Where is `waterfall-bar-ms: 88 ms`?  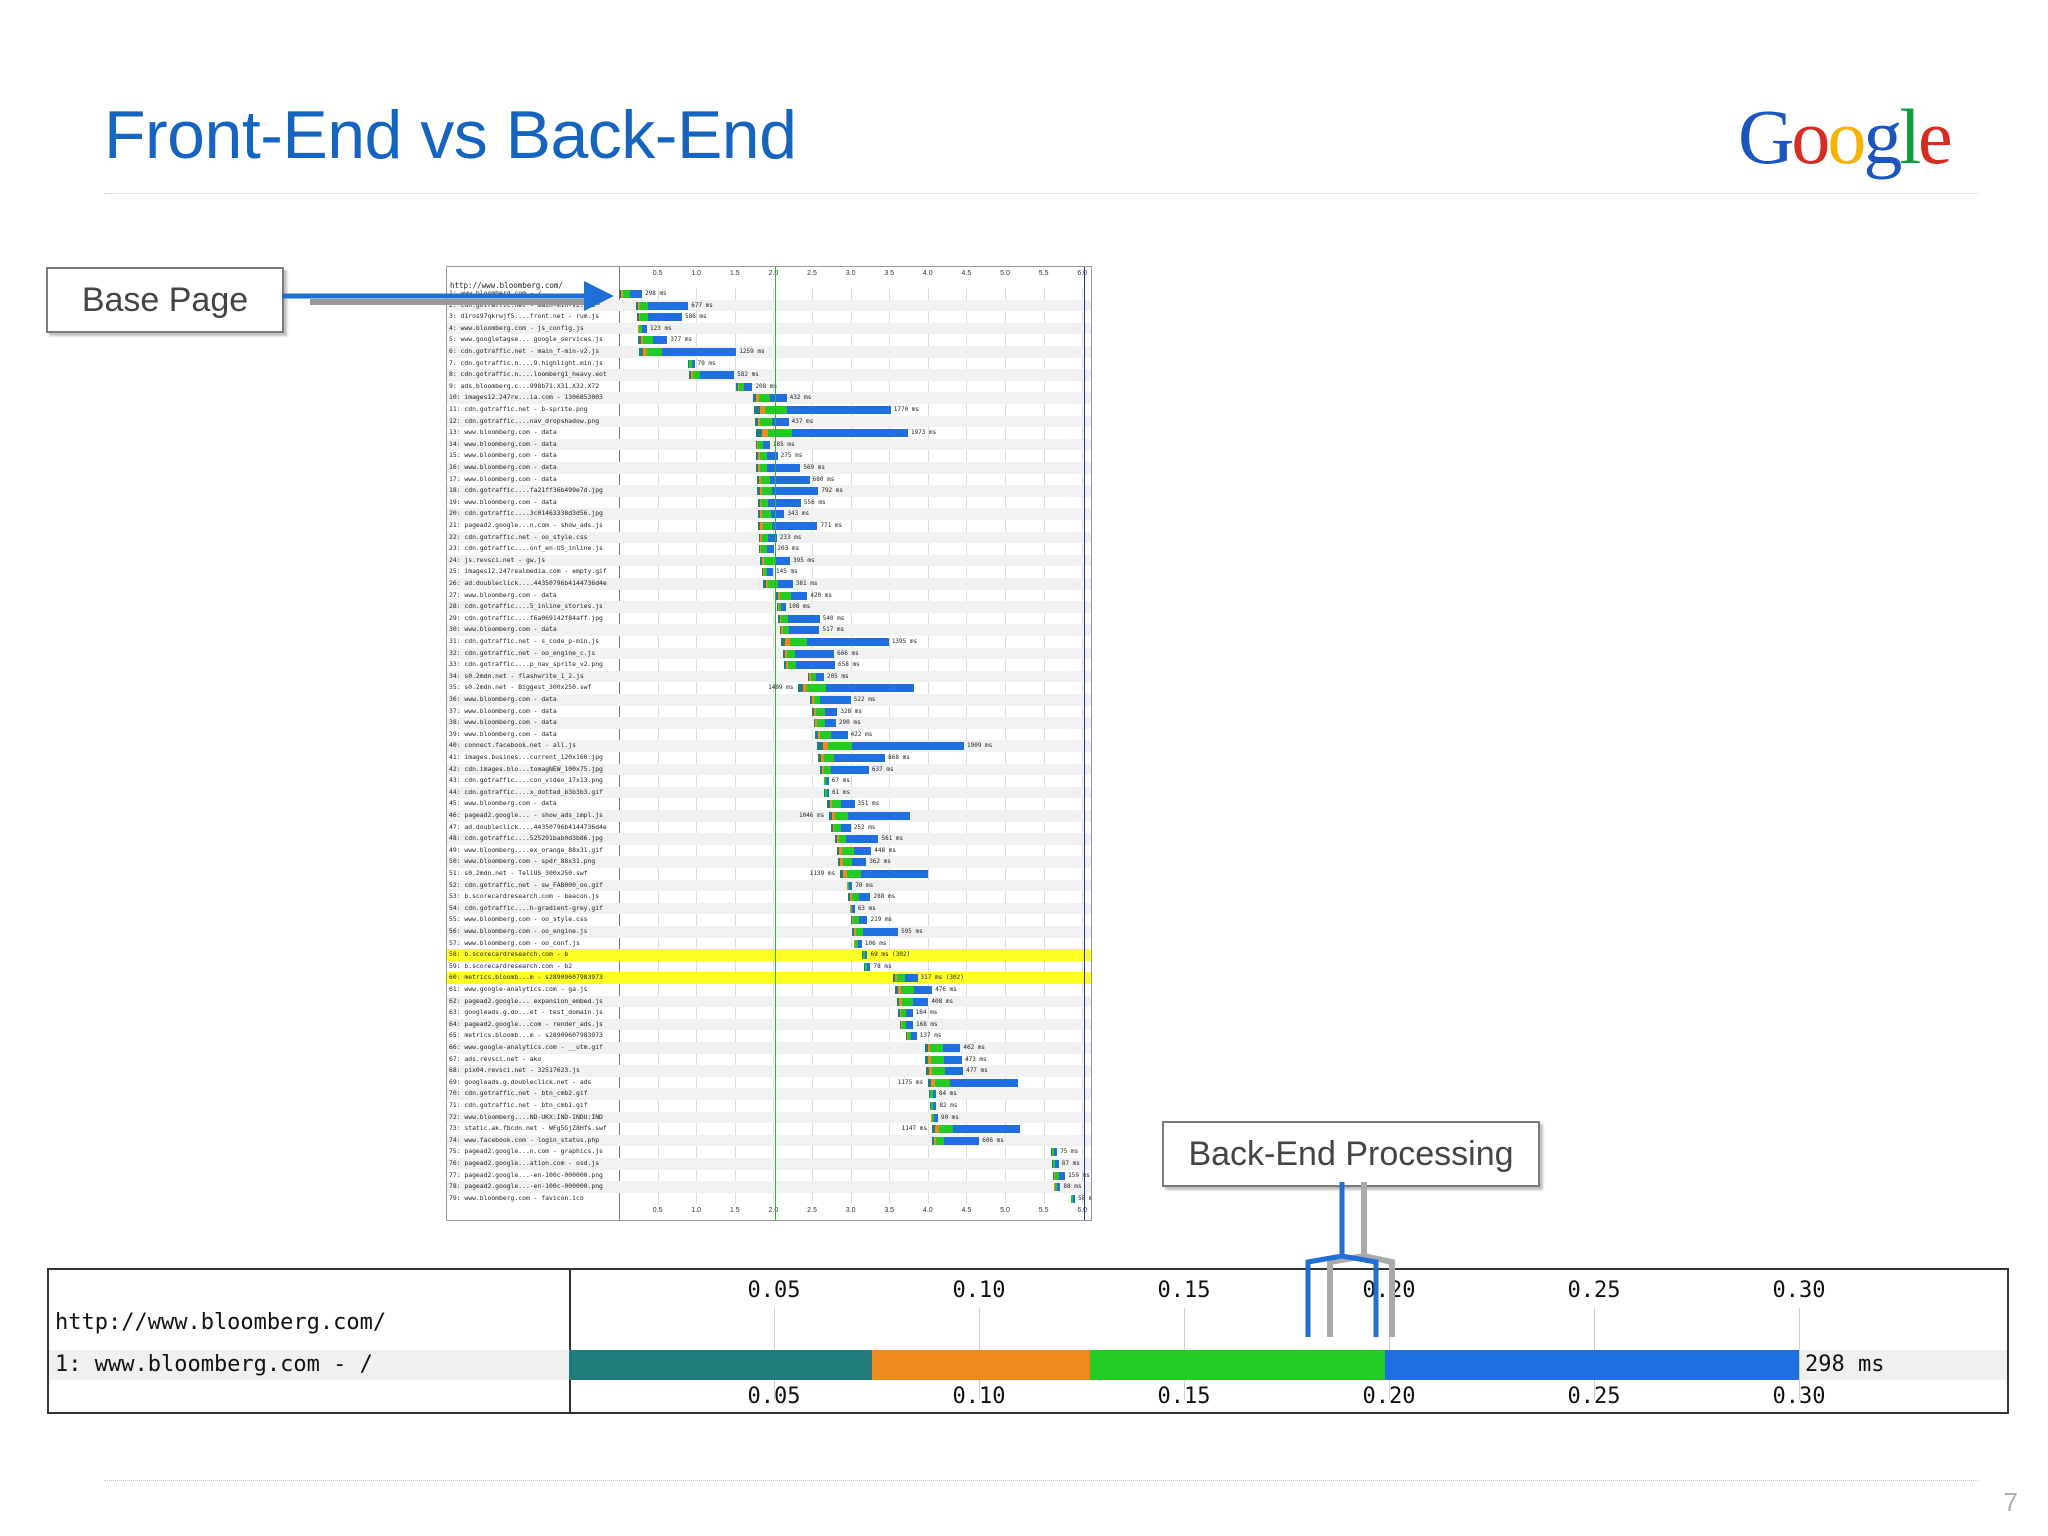
waterfall-bar-ms: 88 ms is located at coordinates (1072, 1187).